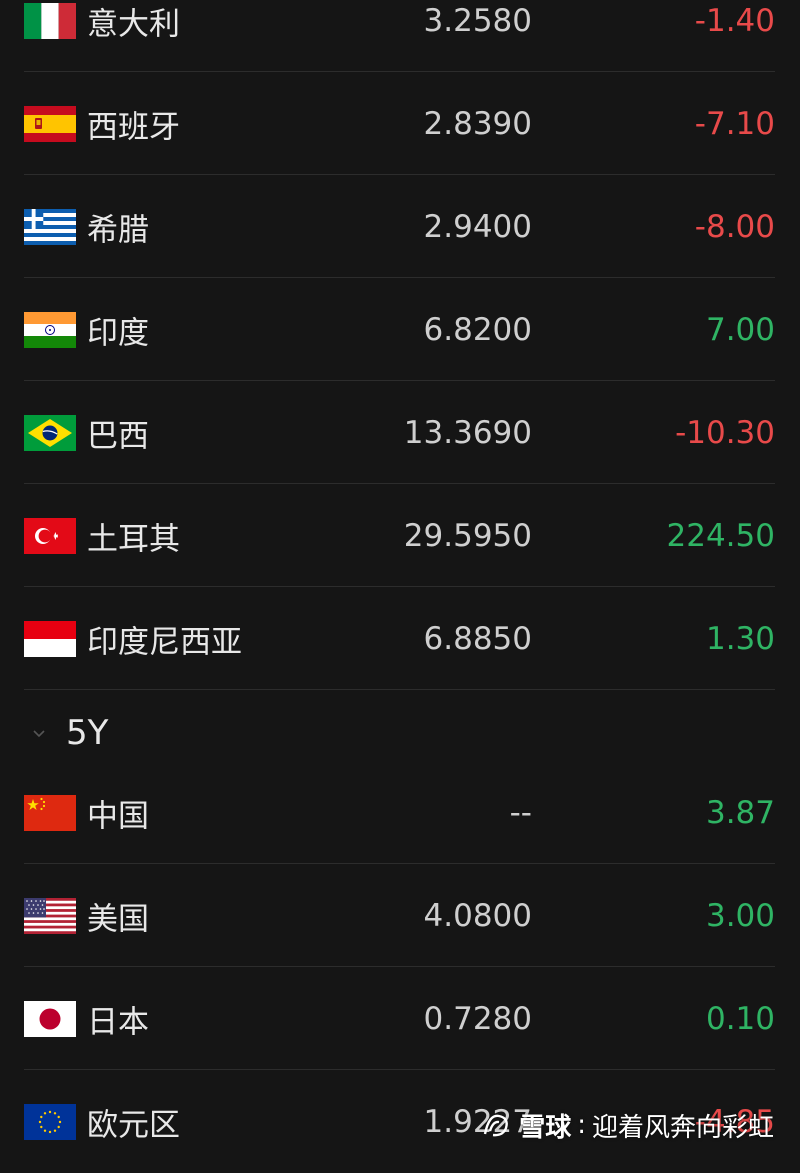 The height and width of the screenshot is (1173, 800). Describe the element at coordinates (734, 20) in the screenshot. I see `yield-change: -1.40` at that location.